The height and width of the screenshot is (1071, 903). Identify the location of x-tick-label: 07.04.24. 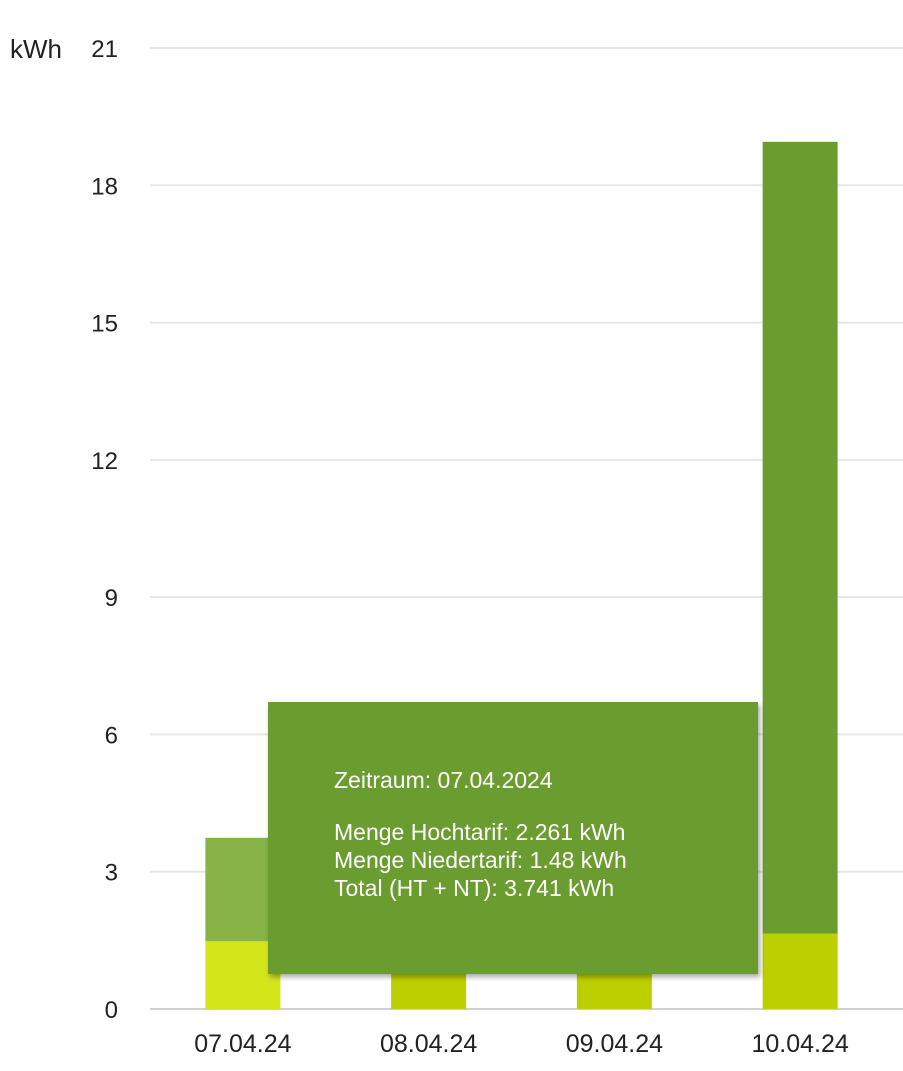
(242, 1044).